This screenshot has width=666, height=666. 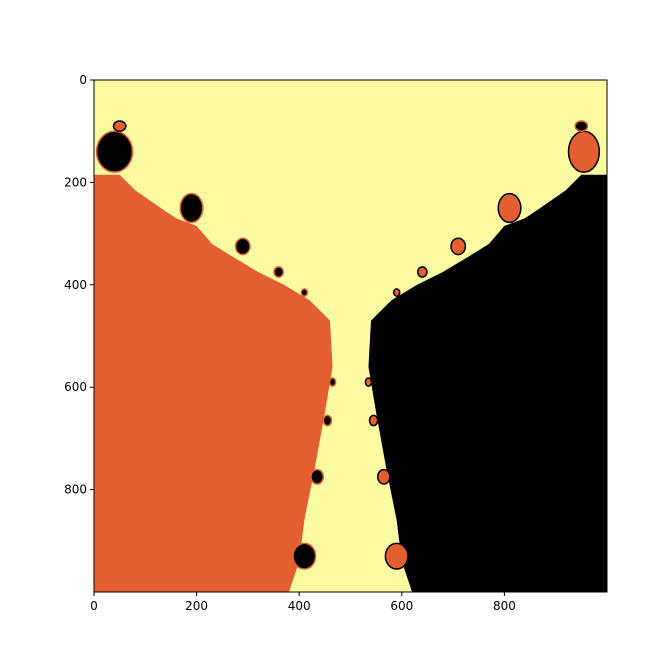 I want to click on x-tick-label: 0, so click(x=94, y=606).